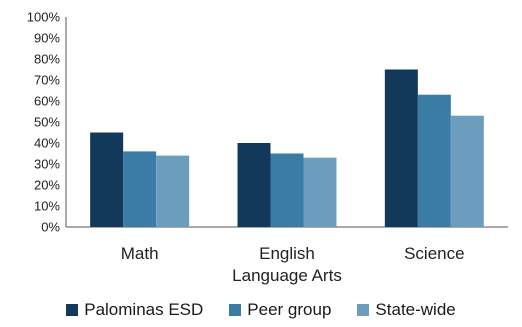 The height and width of the screenshot is (327, 522). What do you see at coordinates (434, 253) in the screenshot?
I see `x-category-label: Science` at bounding box center [434, 253].